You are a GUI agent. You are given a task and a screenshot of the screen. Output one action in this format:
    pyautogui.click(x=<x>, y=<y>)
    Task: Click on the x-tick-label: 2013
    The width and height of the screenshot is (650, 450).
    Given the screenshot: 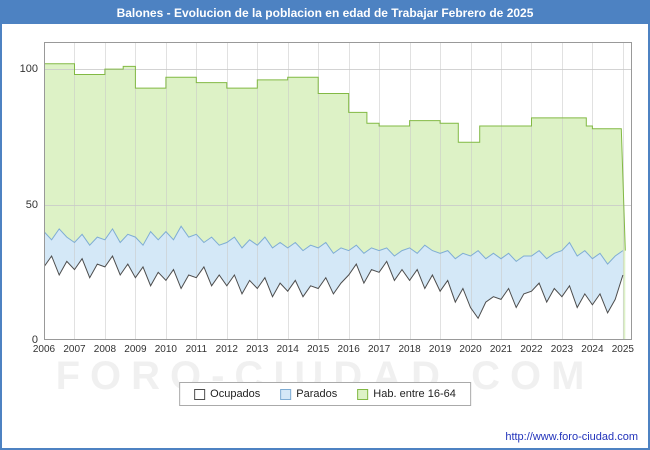 What is the action you would take?
    pyautogui.click(x=257, y=349)
    